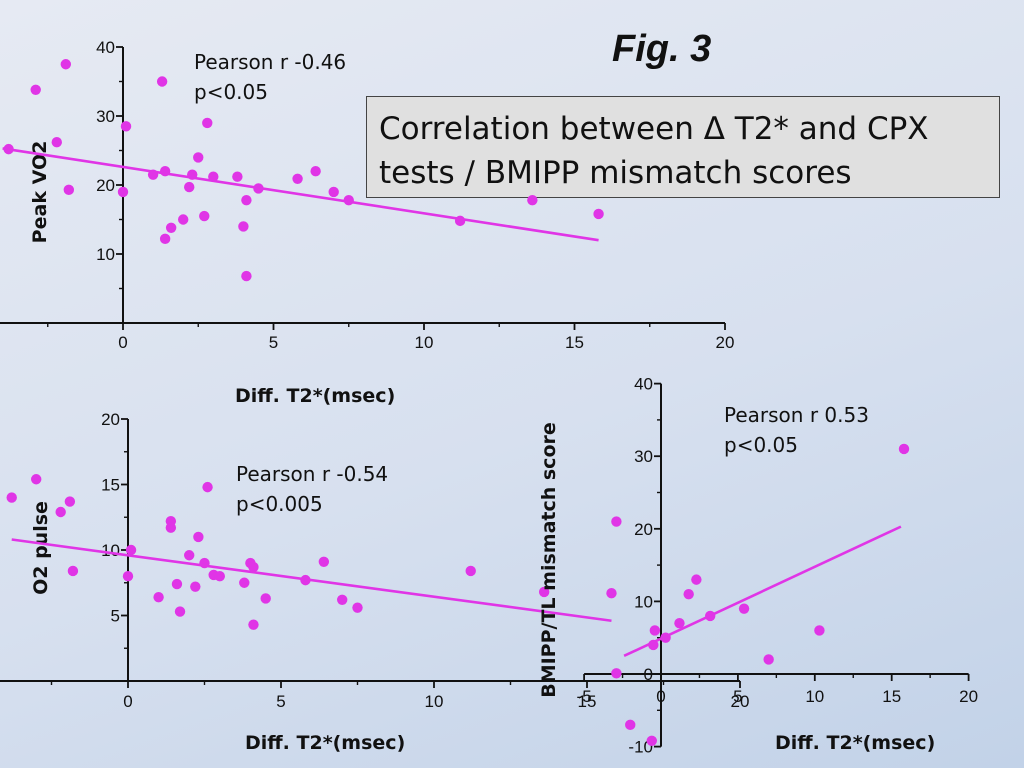 The height and width of the screenshot is (768, 1024). I want to click on y-axis-label: BMIPP/TL mismatch score, so click(549, 560).